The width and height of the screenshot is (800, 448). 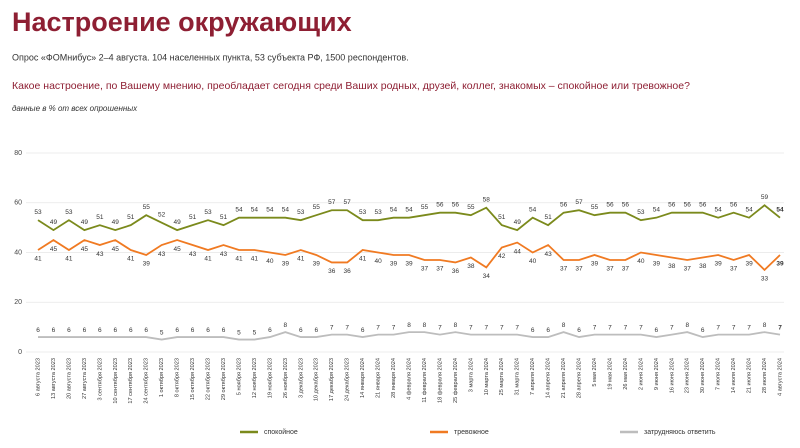 I want to click on x-tick-label: 21 апреля 2024, so click(x=564, y=378).